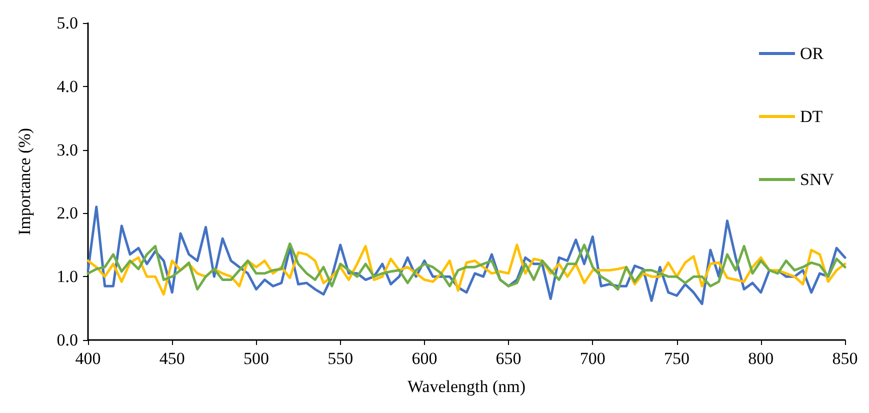 The image size is (869, 413). I want to click on x-tick-label: 700, so click(593, 358).